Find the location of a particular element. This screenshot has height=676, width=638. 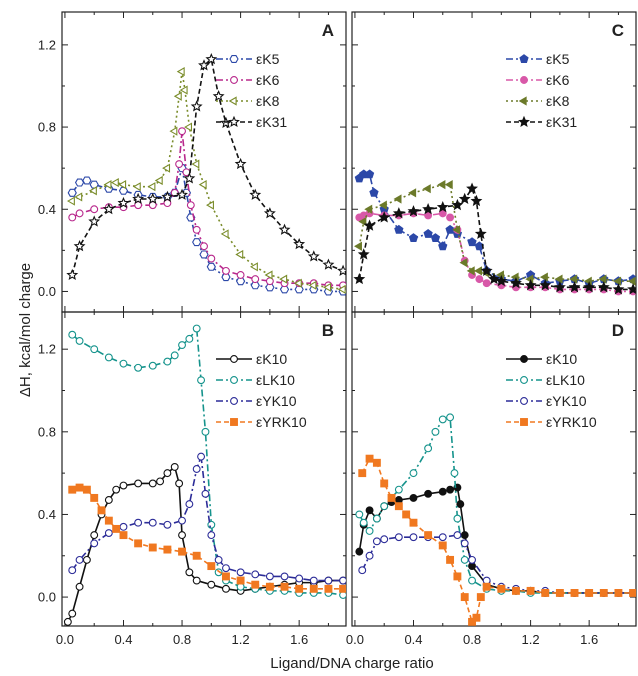

y-tick-label: 0.8 is located at coordinates (47, 127).